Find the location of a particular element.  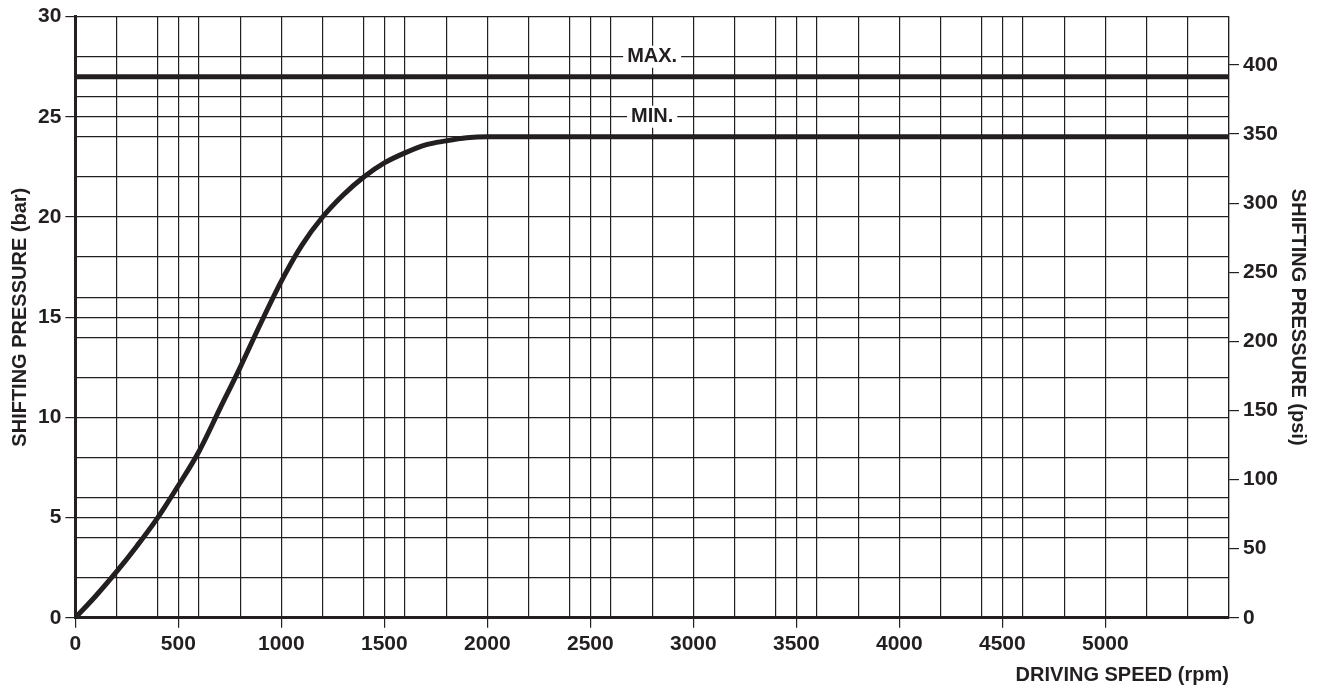

y-tick-label: 15 is located at coordinates (50, 315).